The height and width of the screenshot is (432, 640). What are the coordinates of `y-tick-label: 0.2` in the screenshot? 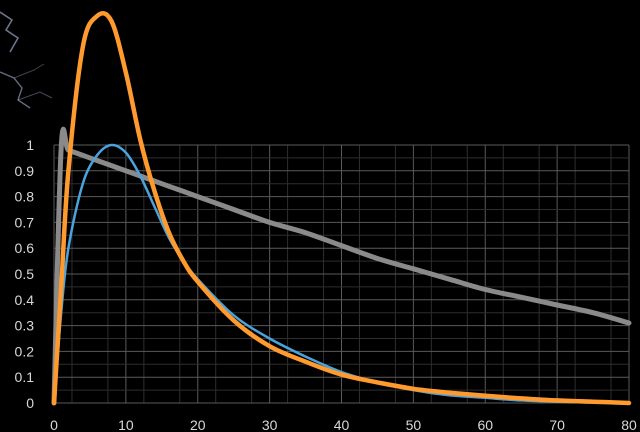 It's located at (25, 351).